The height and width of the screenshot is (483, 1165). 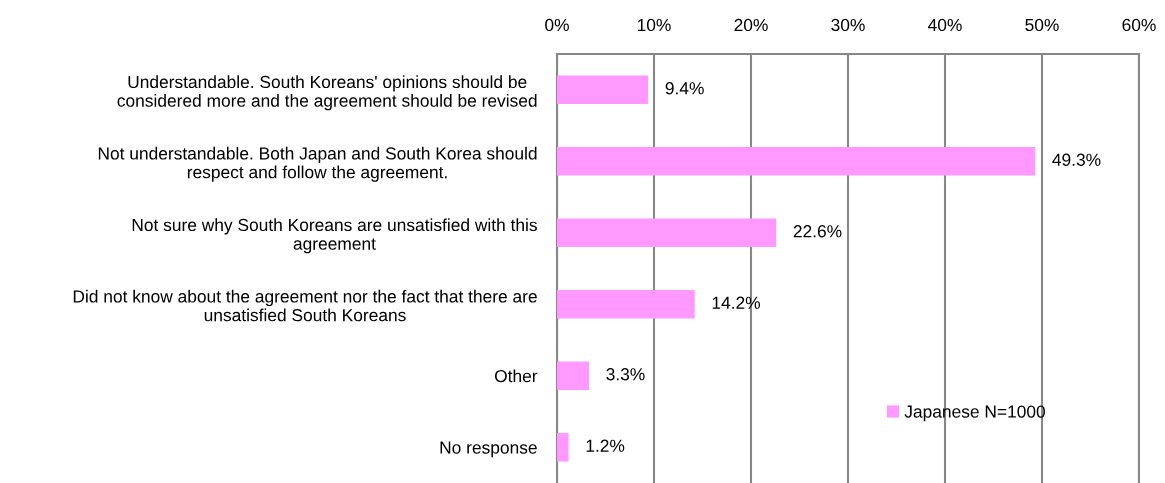 I want to click on data-label: 49.3%, so click(x=1076, y=159).